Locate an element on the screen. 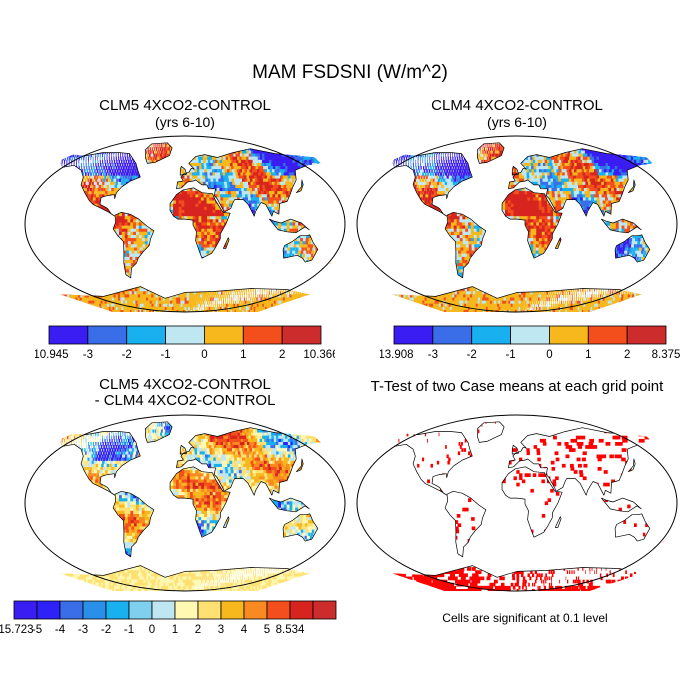  panel-title: CLM5 4XCO2-CONTROL (yrs 6-10) is located at coordinates (185, 114).